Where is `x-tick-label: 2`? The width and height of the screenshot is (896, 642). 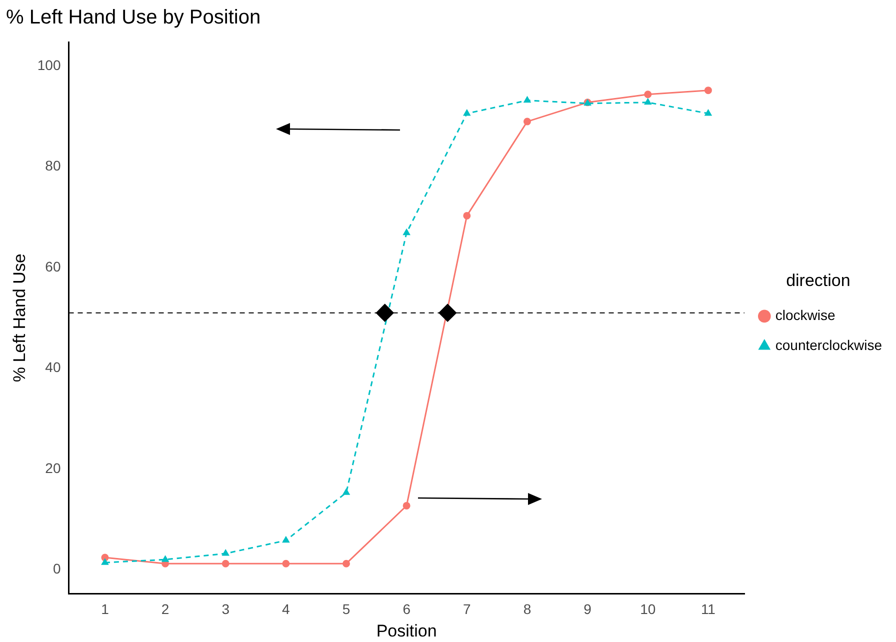 x-tick-label: 2 is located at coordinates (165, 609).